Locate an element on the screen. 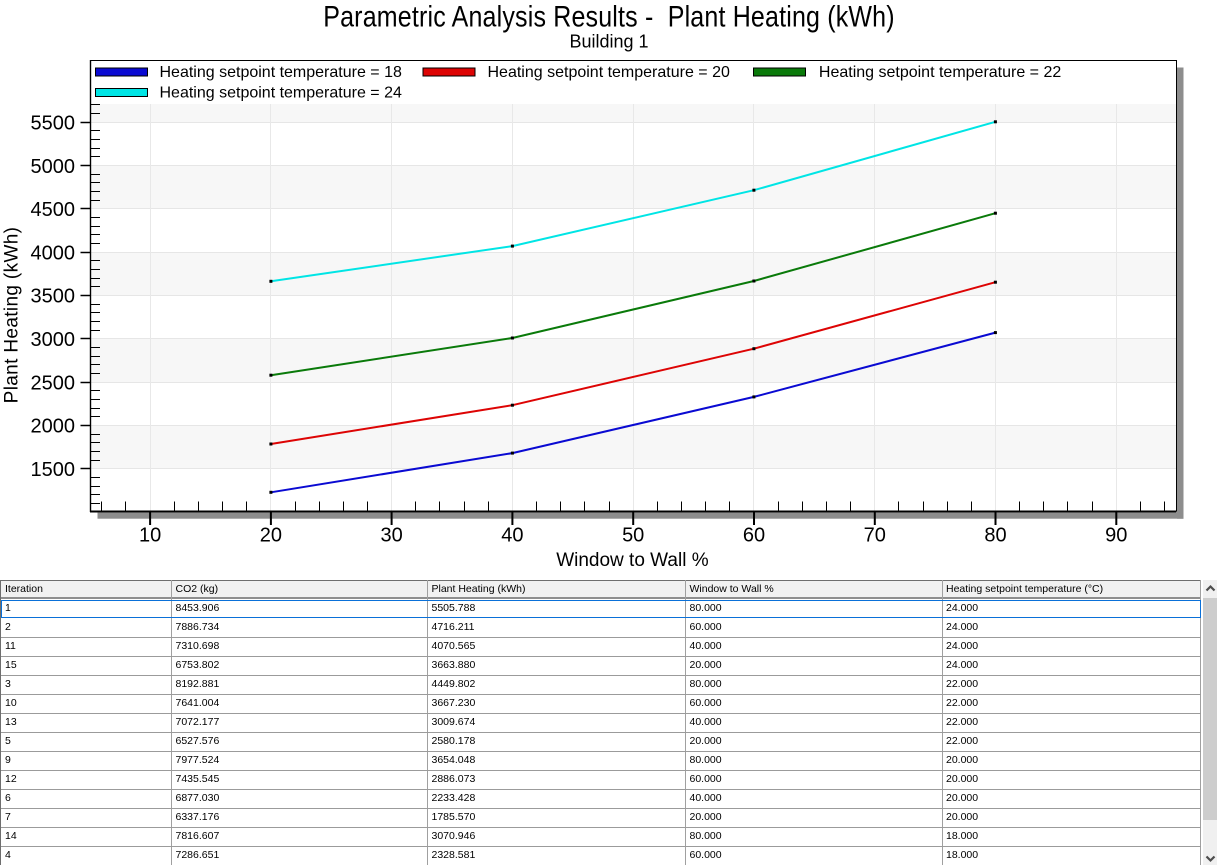 This screenshot has height=865, width=1219. svg-text: 3500 is located at coordinates (53, 297).